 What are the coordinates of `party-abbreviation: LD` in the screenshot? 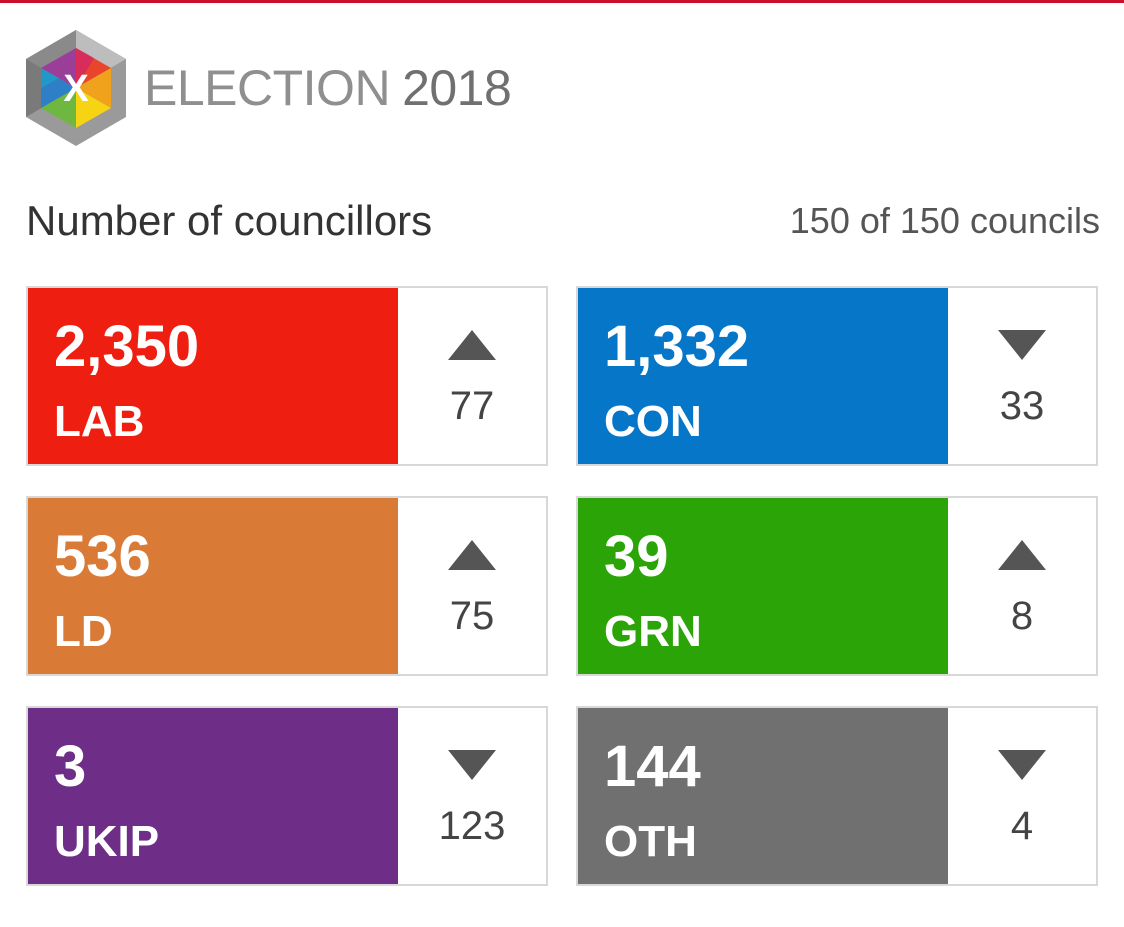 It's located at (83, 631).